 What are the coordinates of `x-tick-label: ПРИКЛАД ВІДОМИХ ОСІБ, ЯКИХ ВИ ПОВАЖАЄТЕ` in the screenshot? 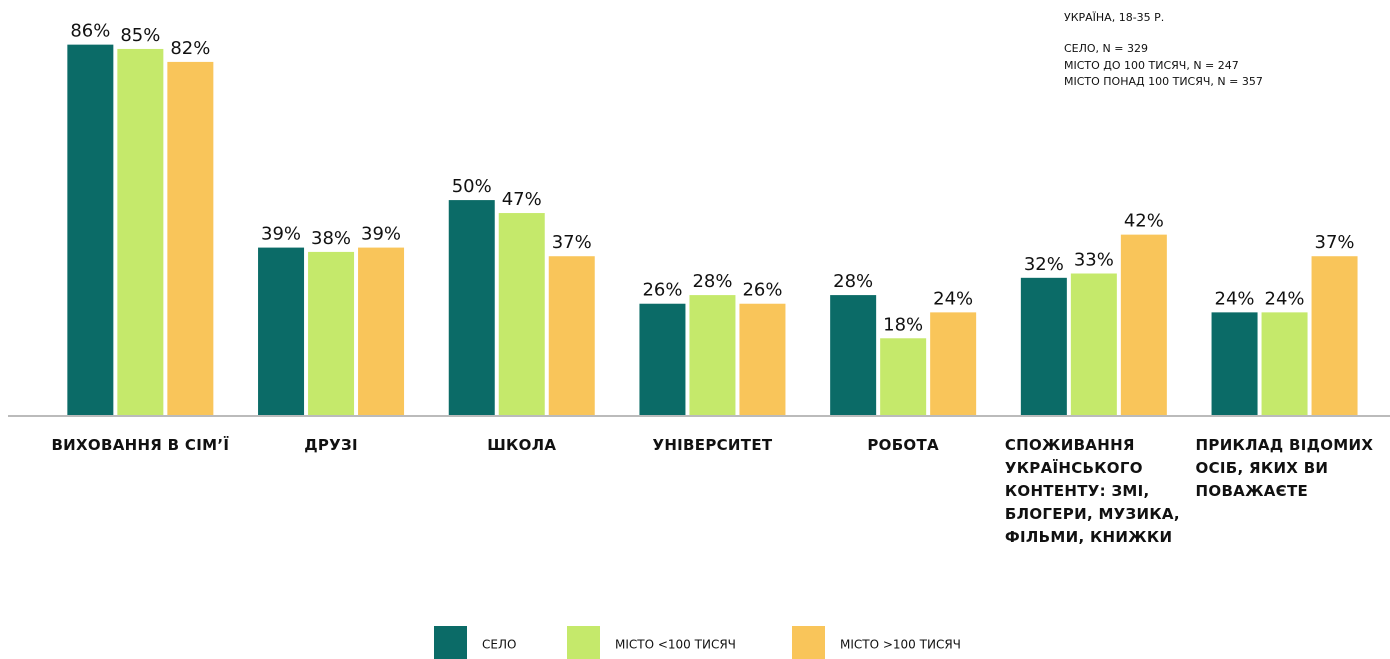 It's located at (1285, 468).